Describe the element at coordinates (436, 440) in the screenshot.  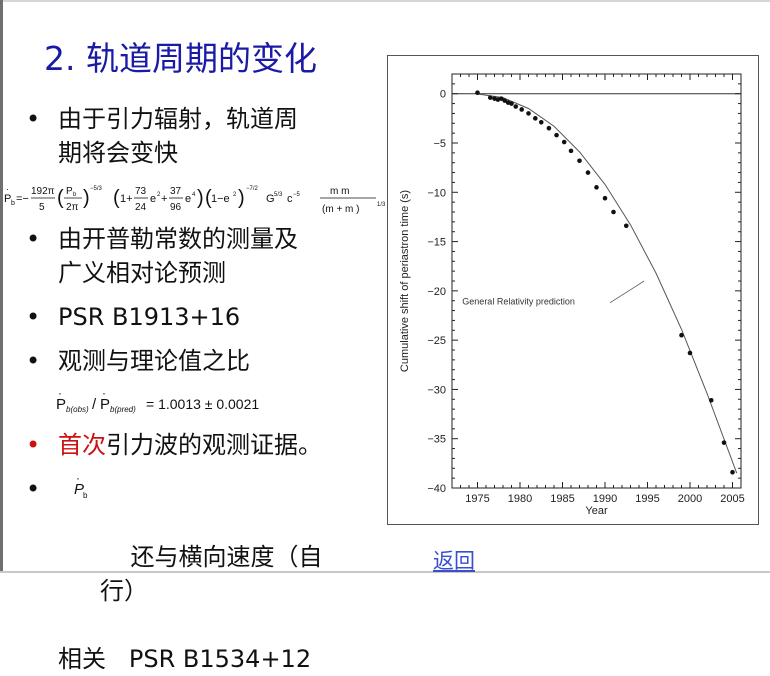
I see `y-tick-label: −35` at that location.